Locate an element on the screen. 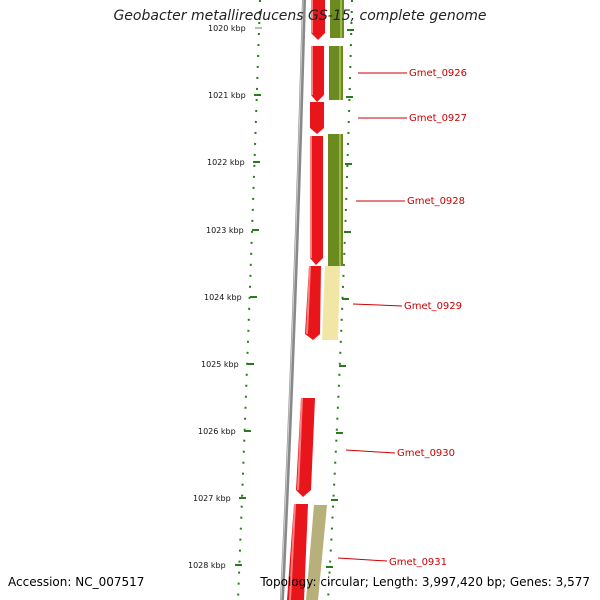 The height and width of the screenshot is (600, 600). accession-text: Accession: NC_007517 is located at coordinates (76, 582).